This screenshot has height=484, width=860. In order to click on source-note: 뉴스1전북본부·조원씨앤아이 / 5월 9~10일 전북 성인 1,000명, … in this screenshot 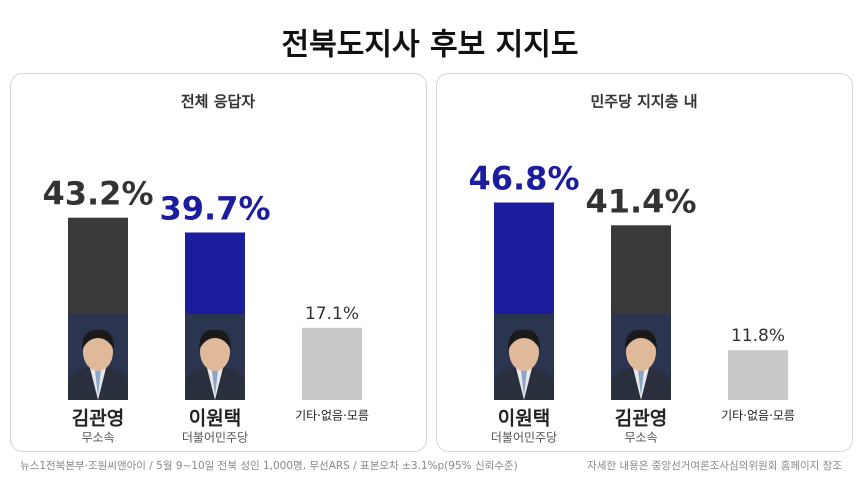, I will do `click(269, 465)`.